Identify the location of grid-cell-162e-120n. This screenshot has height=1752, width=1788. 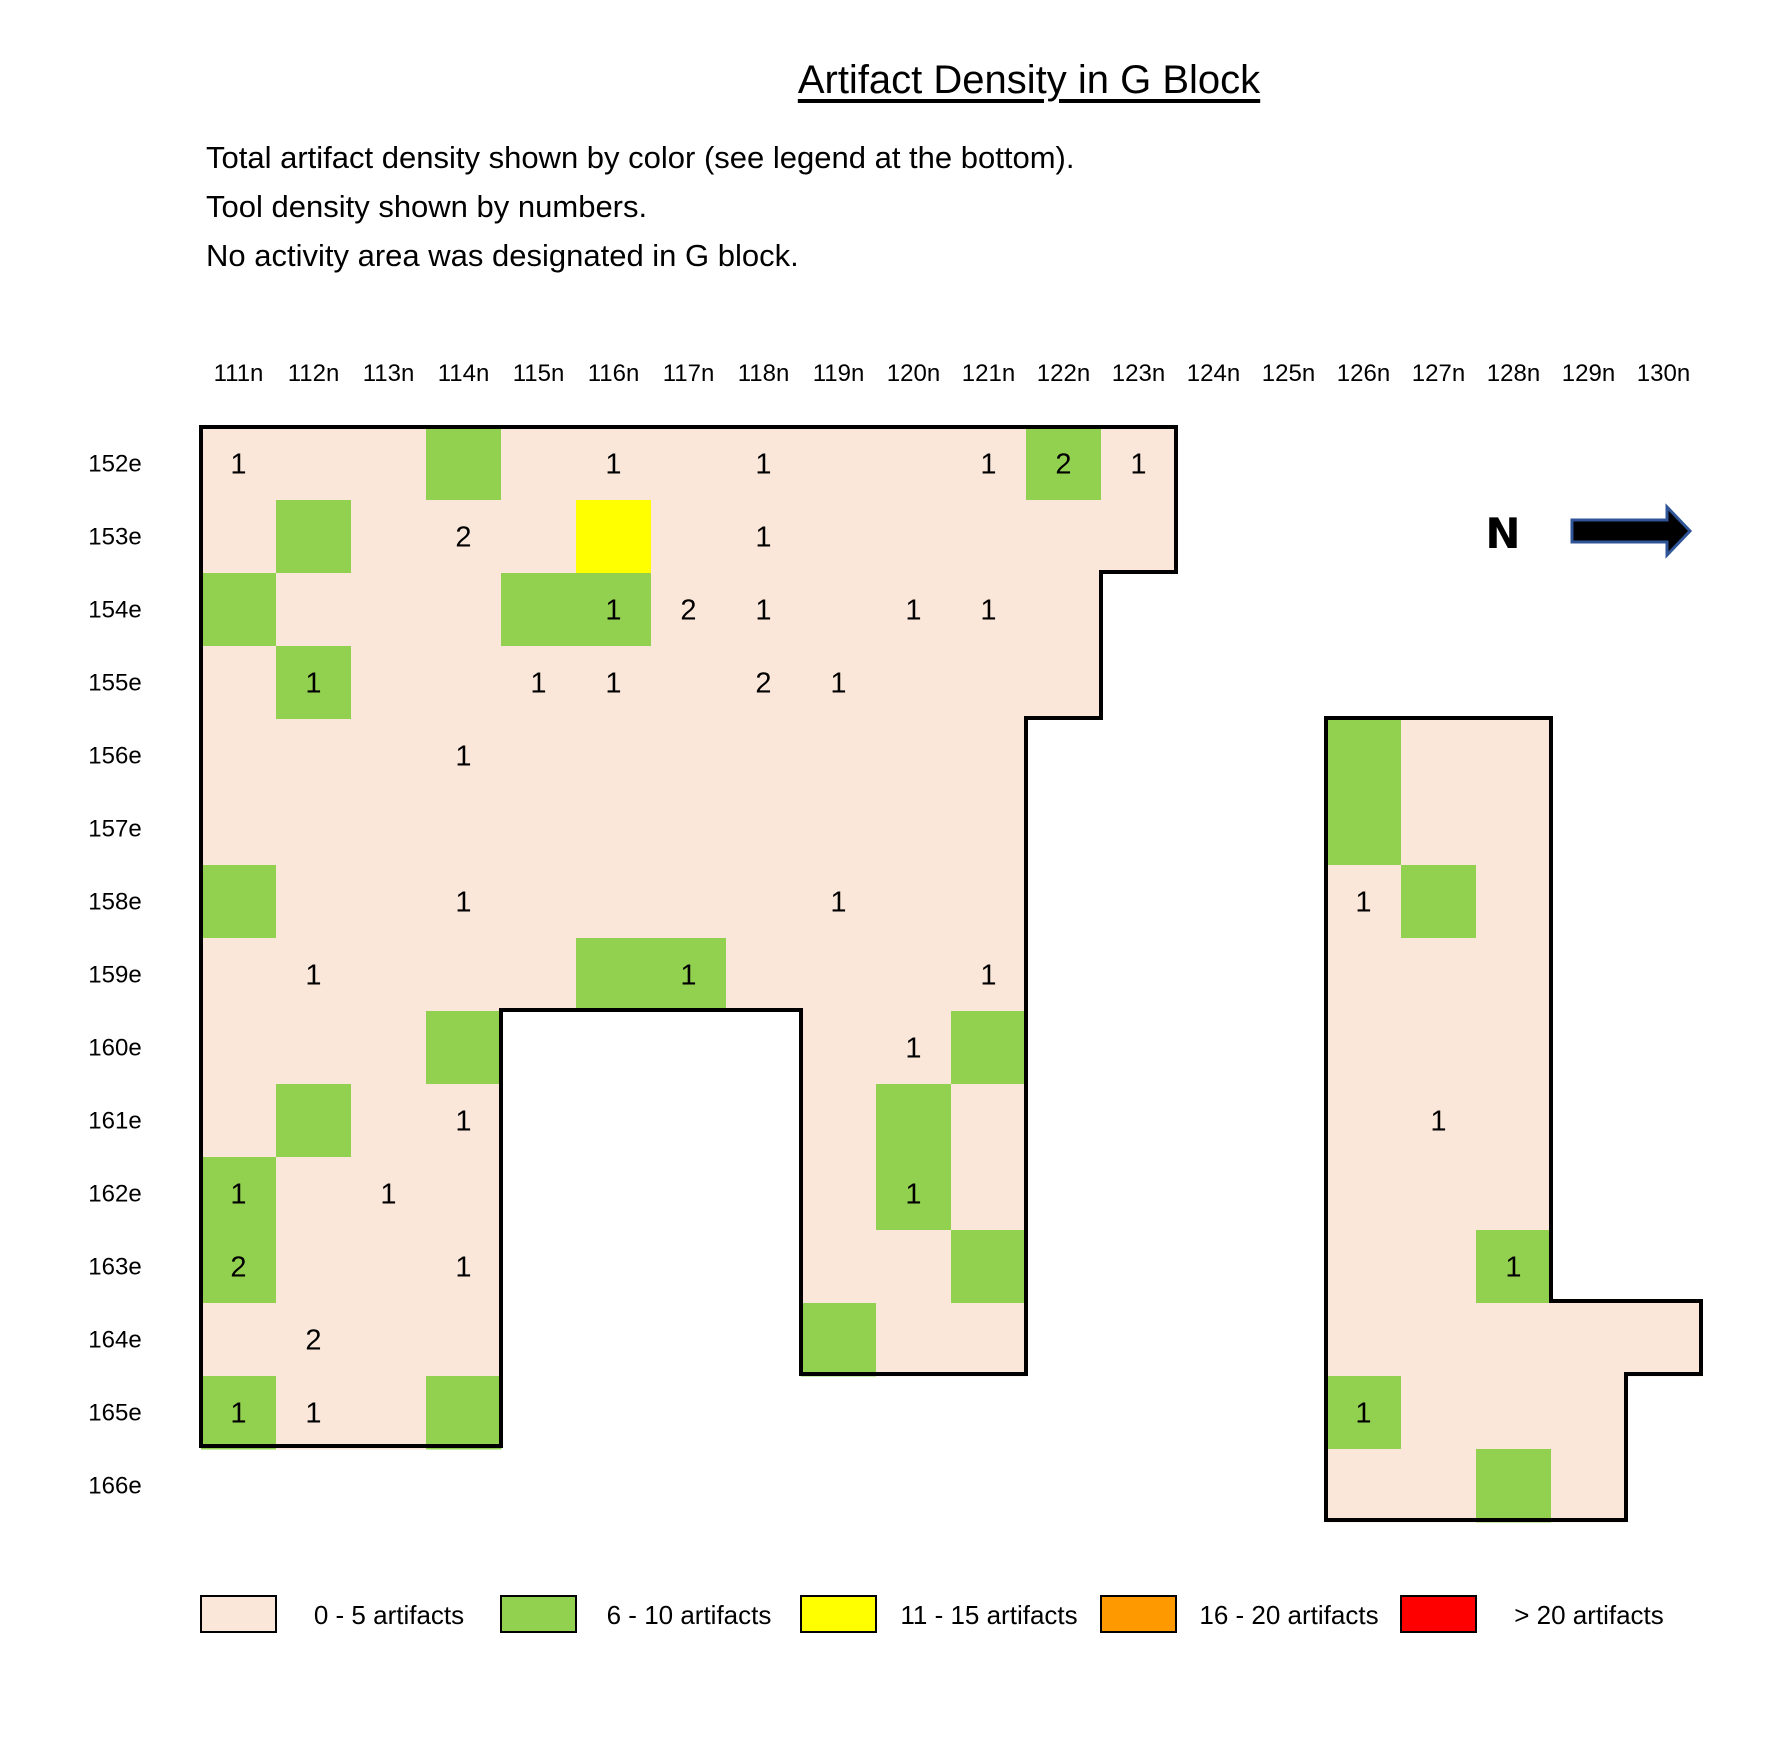
(914, 1194).